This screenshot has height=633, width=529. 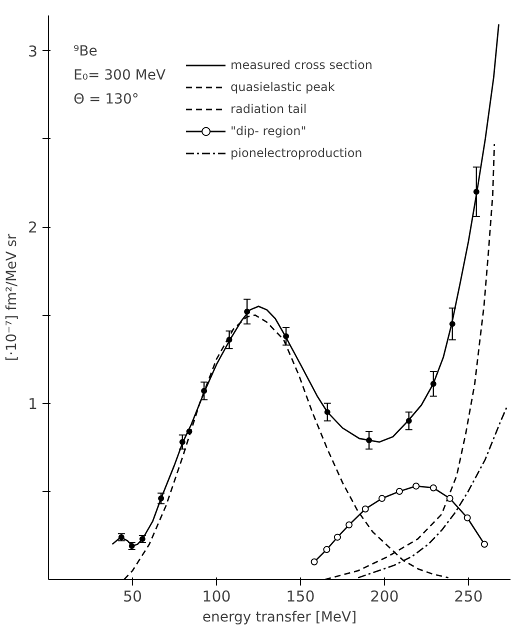 I want to click on legend-label: quasielastic peak, so click(x=282, y=87).